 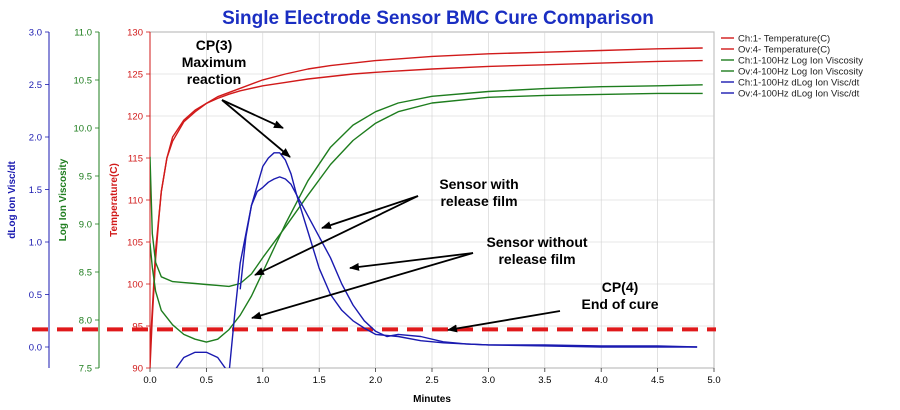 What do you see at coordinates (431, 380) in the screenshot?
I see `x-tick-label: 2.5` at bounding box center [431, 380].